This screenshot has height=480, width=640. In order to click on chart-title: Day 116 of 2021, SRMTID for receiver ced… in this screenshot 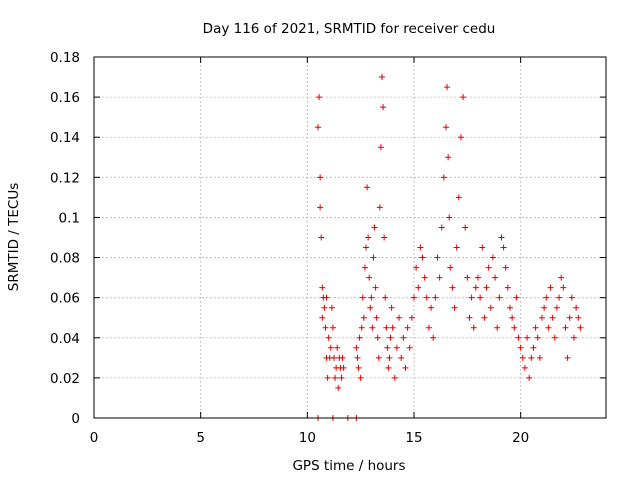, I will do `click(349, 29)`.